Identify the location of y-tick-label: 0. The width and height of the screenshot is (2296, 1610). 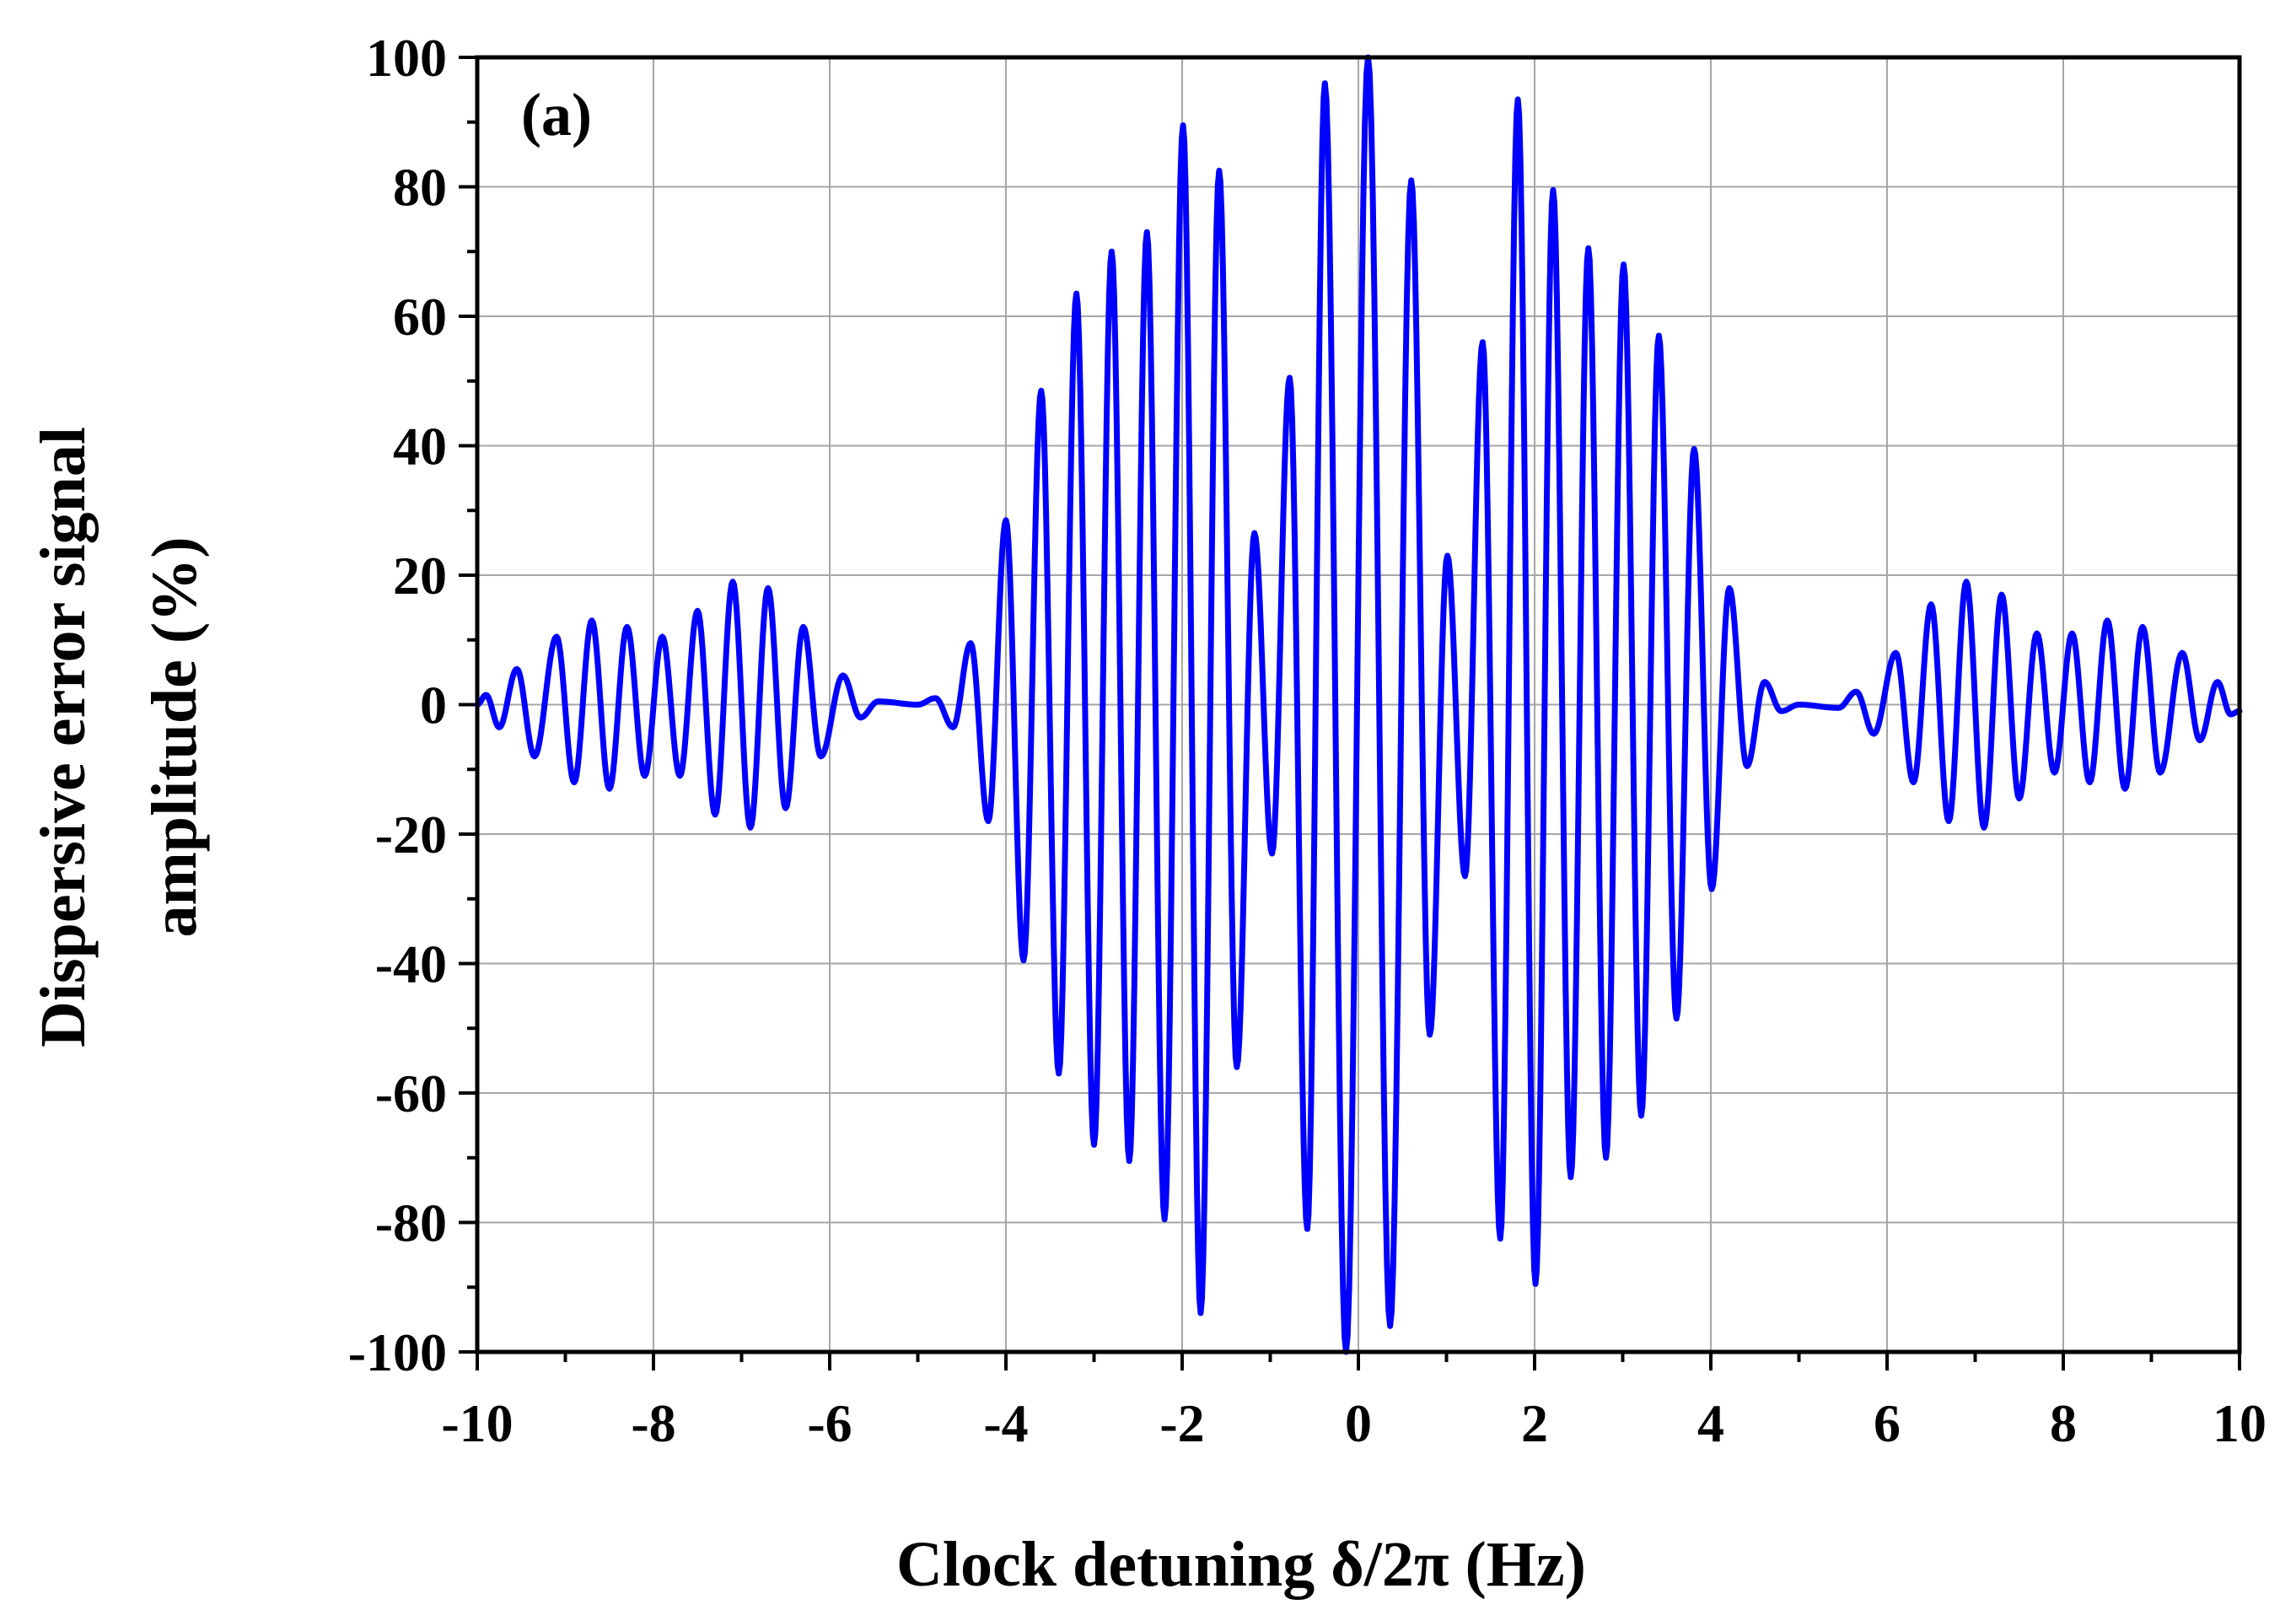
(434, 706).